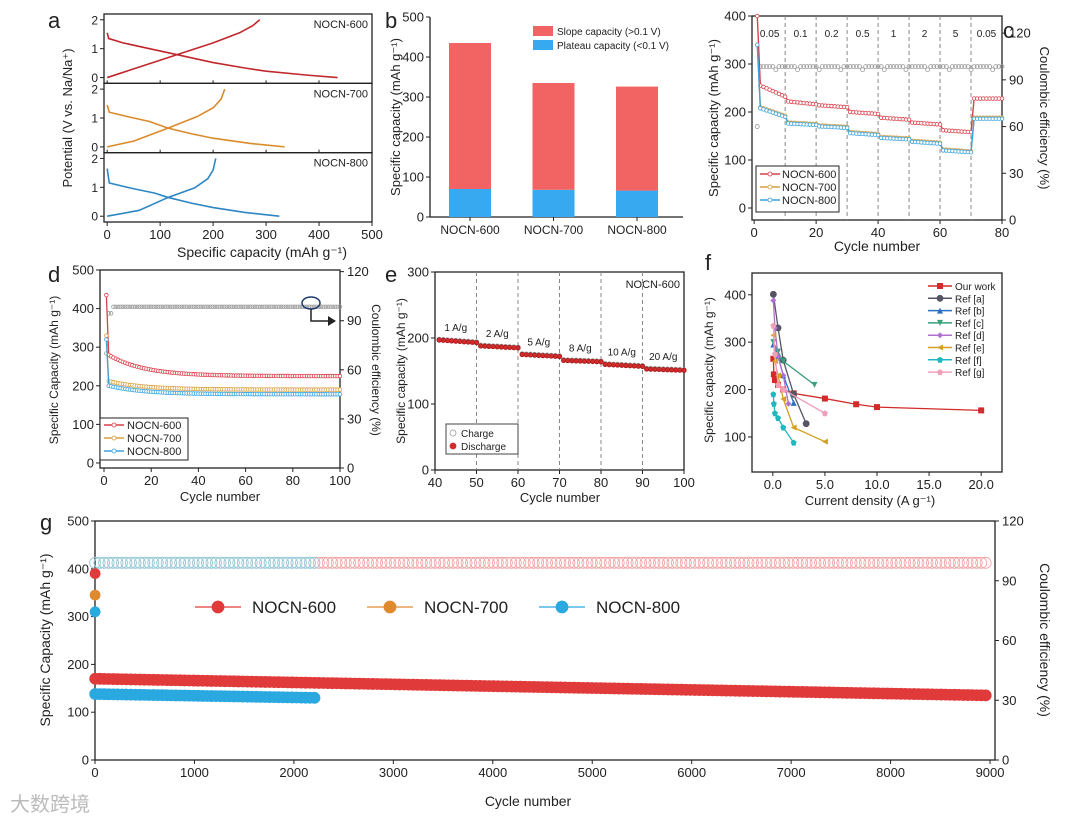  What do you see at coordinates (877, 246) in the screenshot?
I see `x-axis-label: Cycle number` at bounding box center [877, 246].